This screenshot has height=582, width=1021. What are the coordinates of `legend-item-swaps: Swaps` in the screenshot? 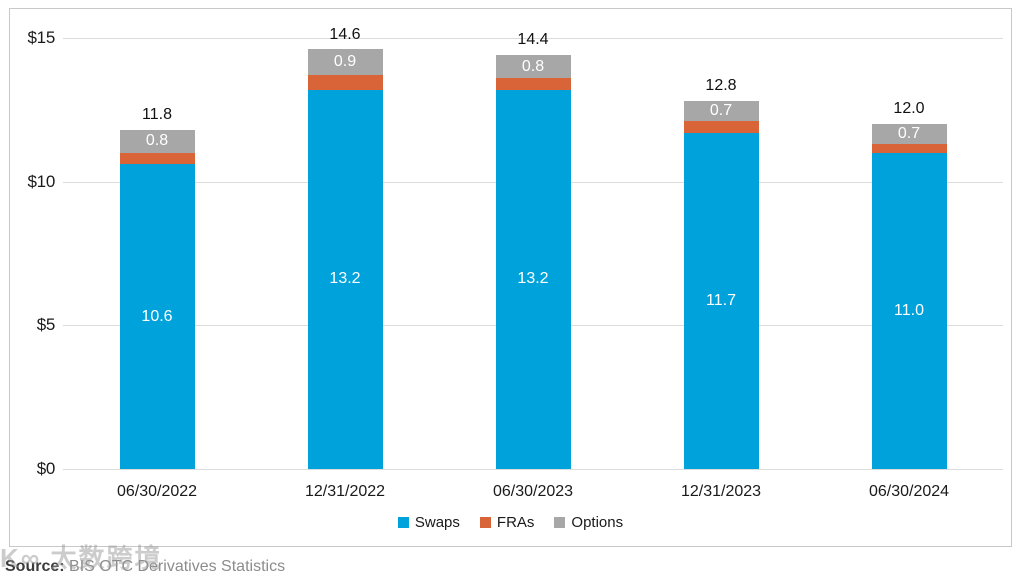 It's located at (428, 522).